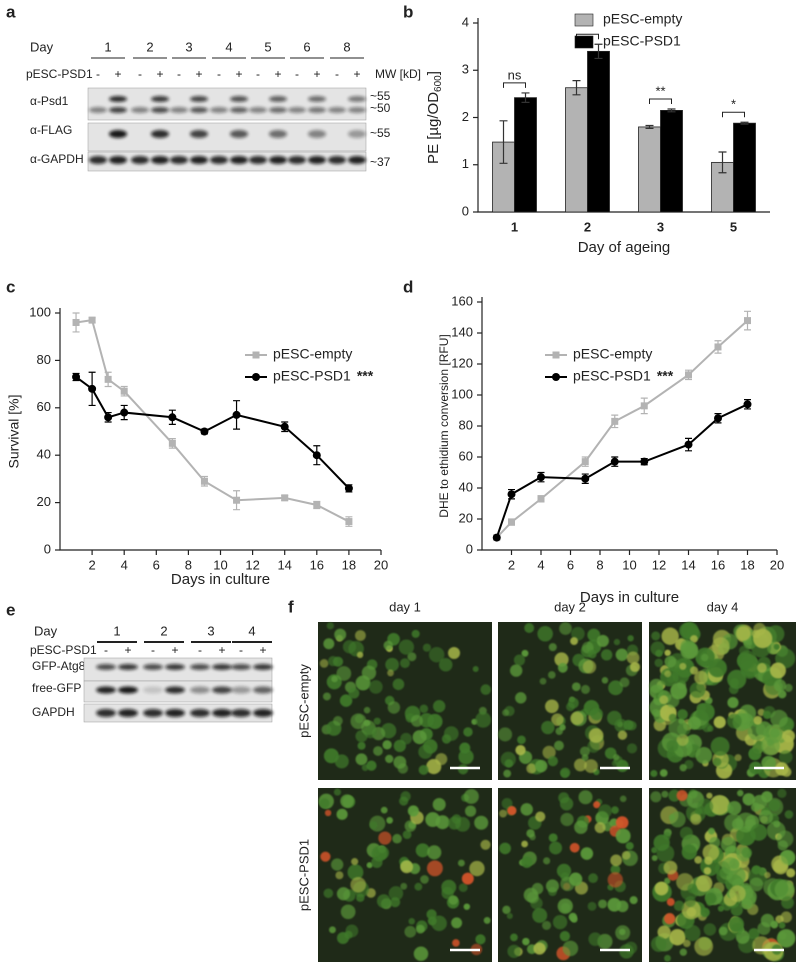  Describe the element at coordinates (433, 73) in the screenshot. I see `y-axis-label-part: ]` at that location.